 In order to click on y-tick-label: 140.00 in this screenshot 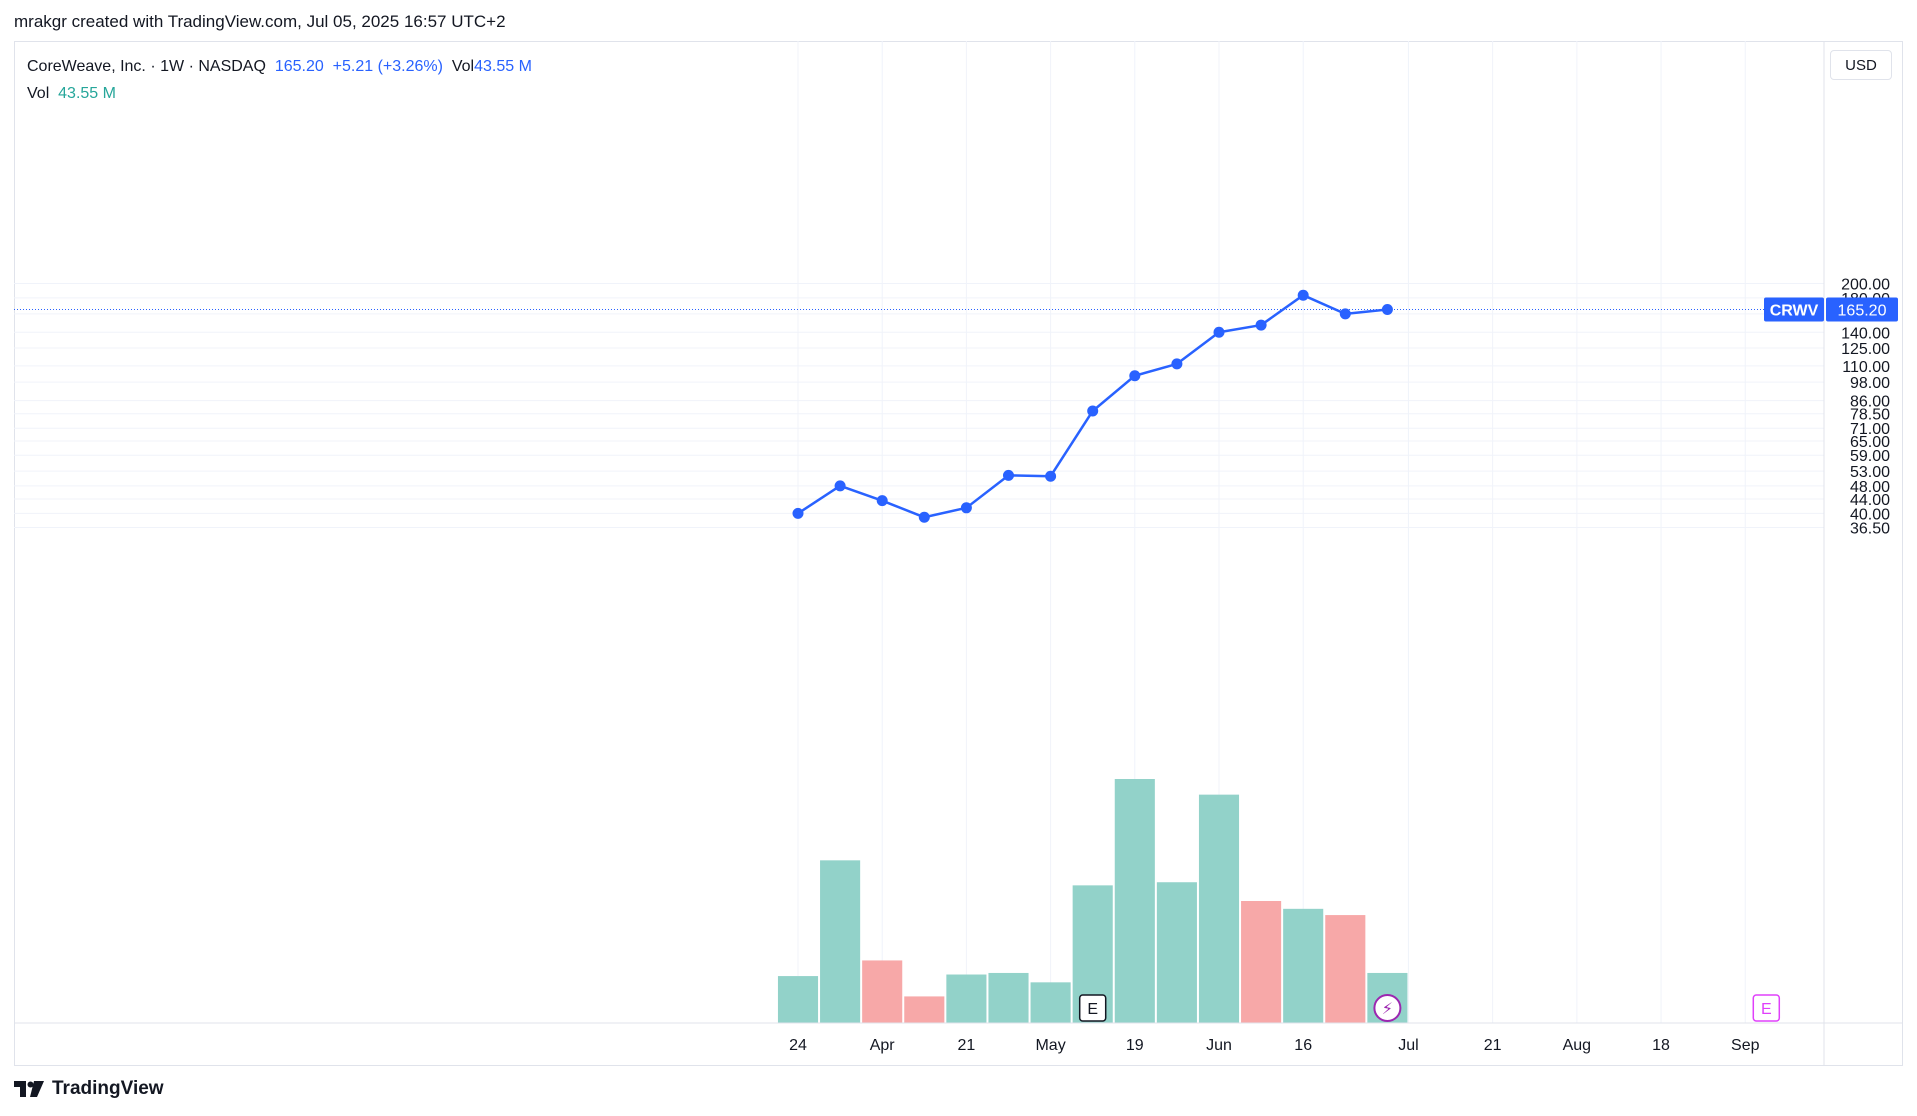, I will do `click(1865, 333)`.